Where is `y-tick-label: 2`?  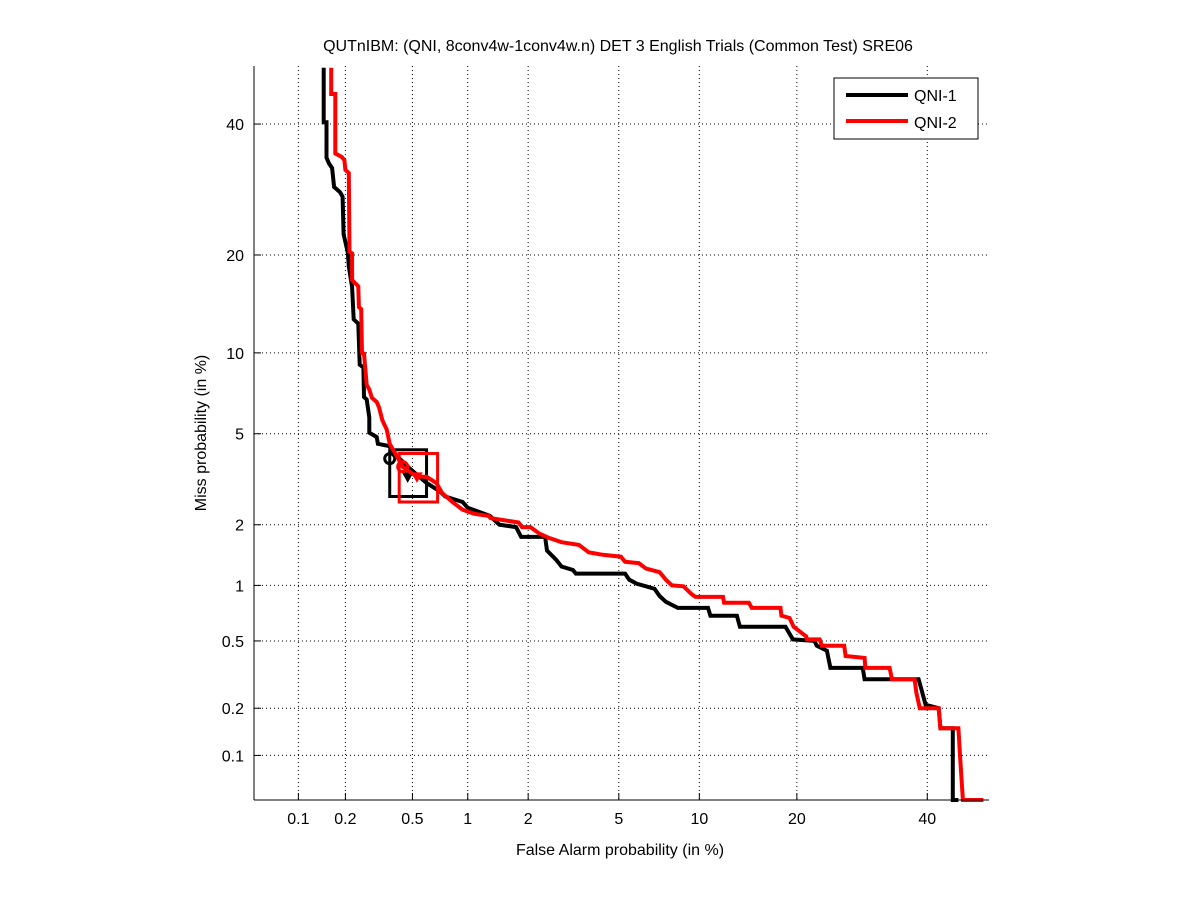 y-tick-label: 2 is located at coordinates (239, 526).